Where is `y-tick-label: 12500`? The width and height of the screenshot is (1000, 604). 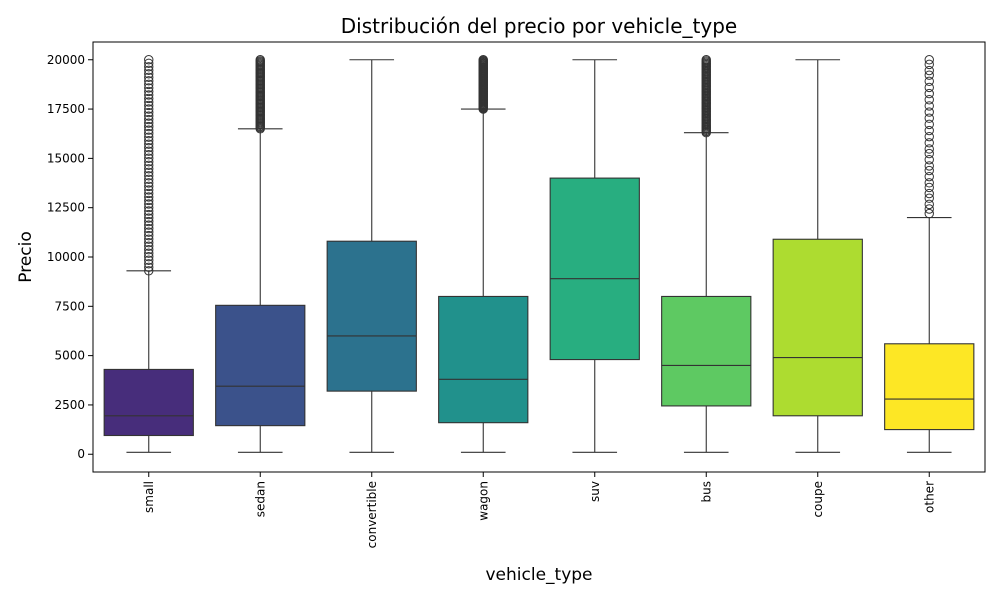 y-tick-label: 12500 is located at coordinates (66, 208).